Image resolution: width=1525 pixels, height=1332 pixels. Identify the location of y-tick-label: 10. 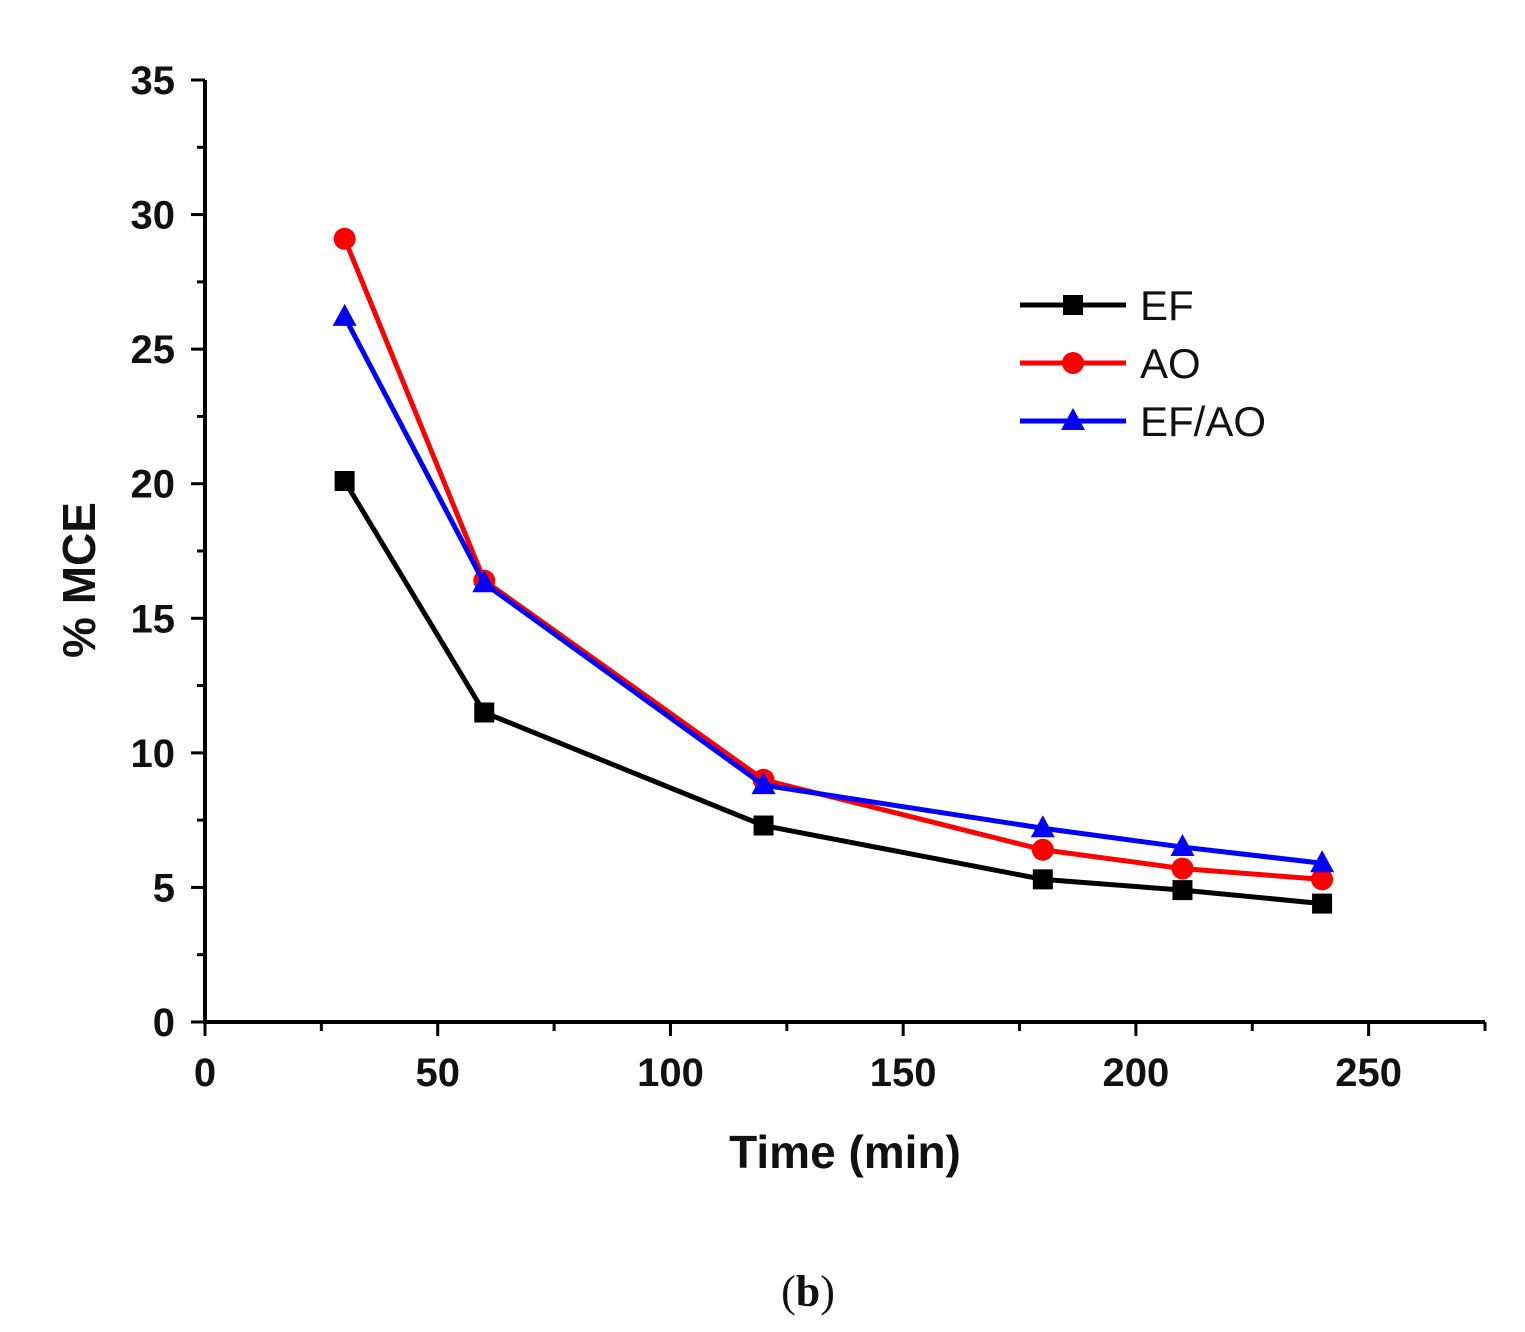
(153, 754).